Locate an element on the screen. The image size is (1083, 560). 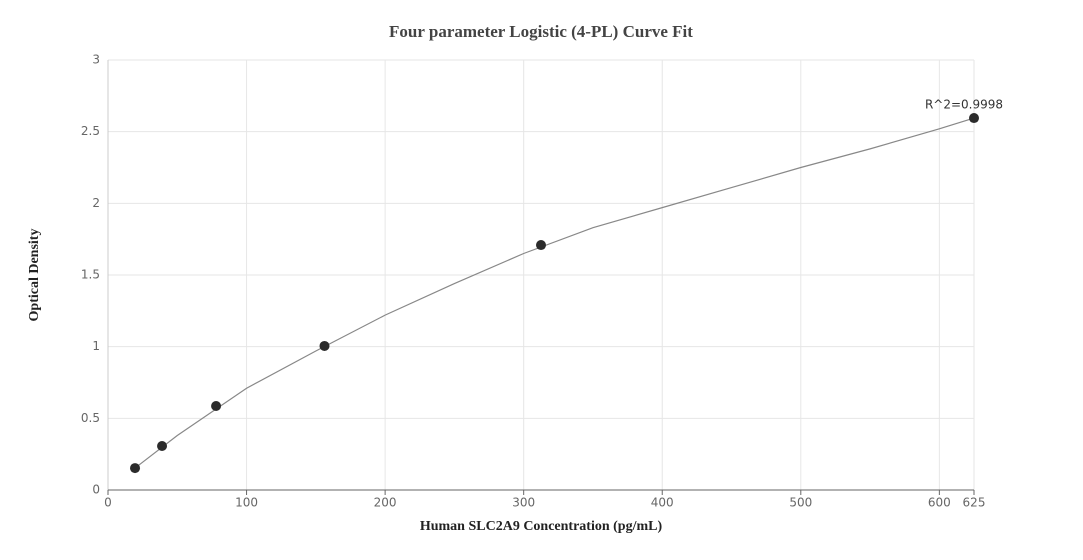
x-tick-label: 500 is located at coordinates (800, 503).